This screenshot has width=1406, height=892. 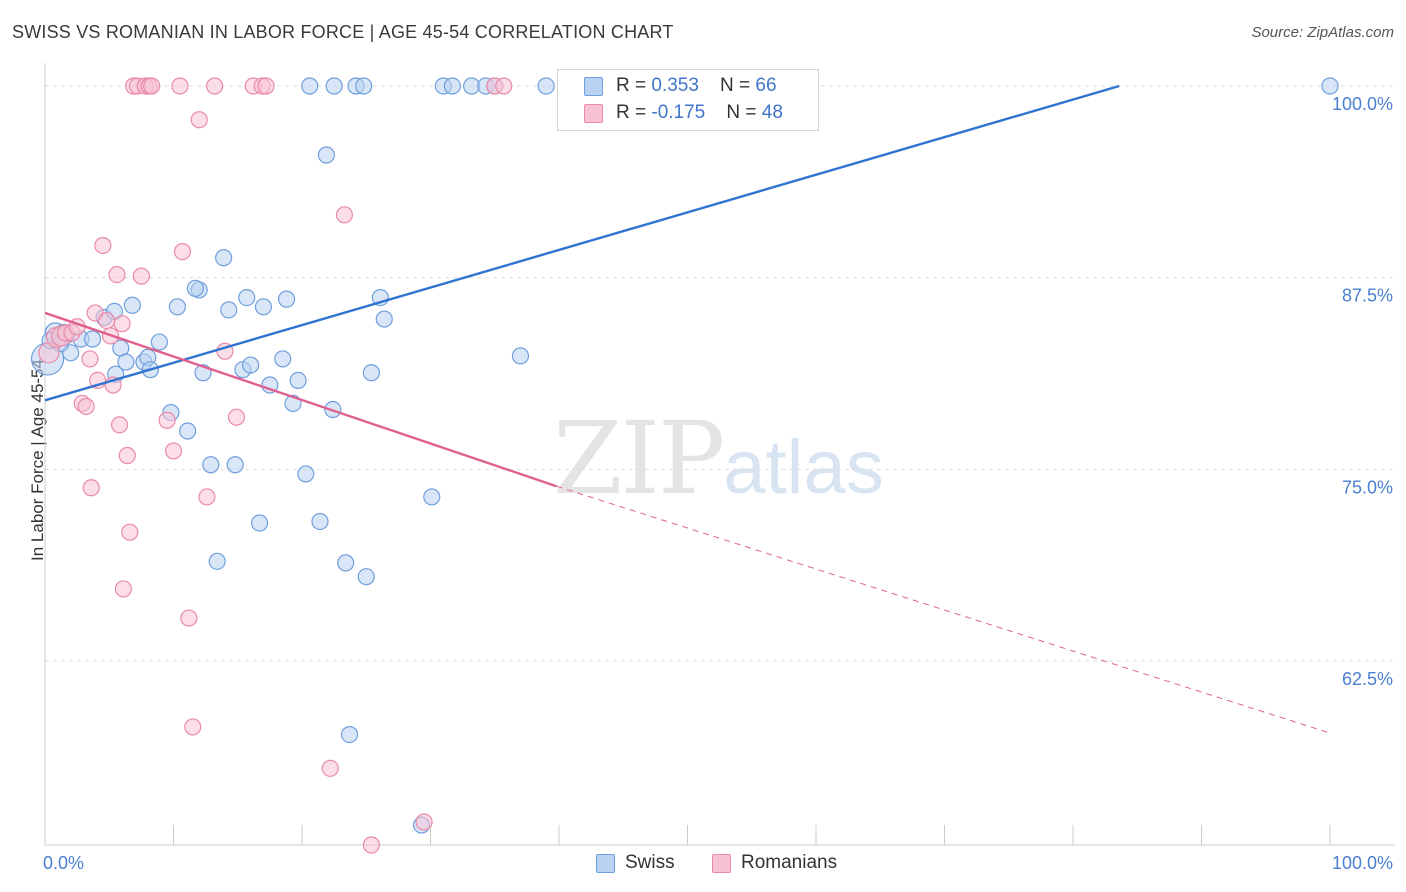 I want to click on x-tick-label: 100.0%, so click(x=1362, y=863).